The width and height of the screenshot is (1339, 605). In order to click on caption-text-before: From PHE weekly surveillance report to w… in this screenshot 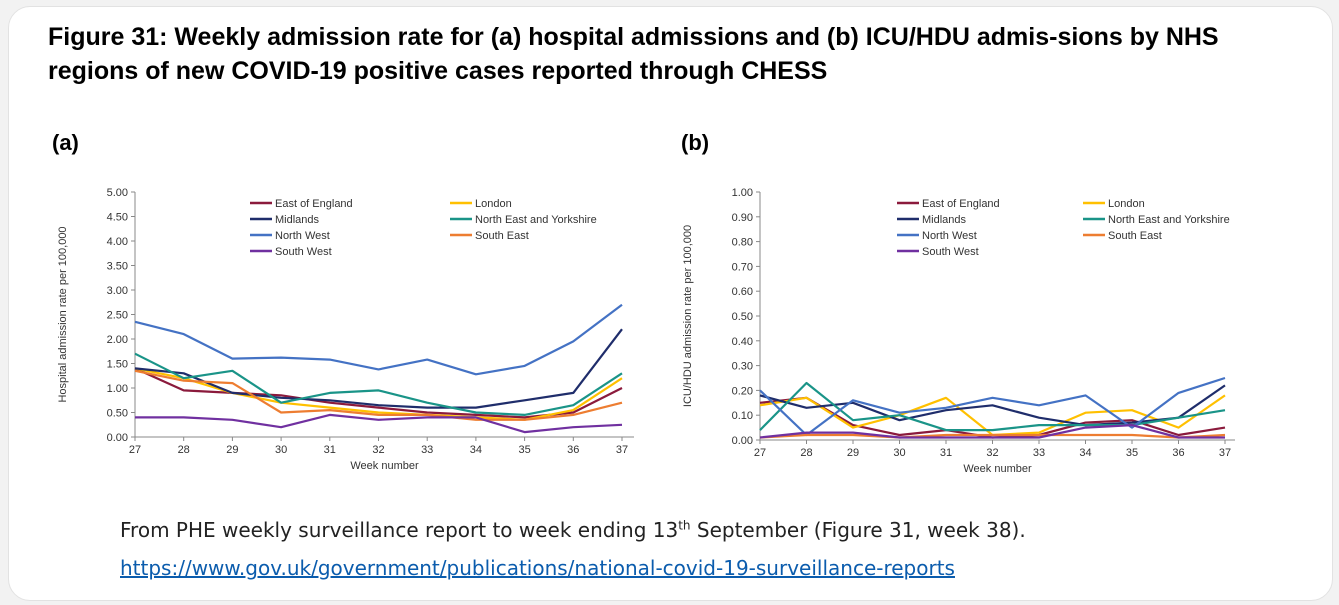, I will do `click(399, 530)`.